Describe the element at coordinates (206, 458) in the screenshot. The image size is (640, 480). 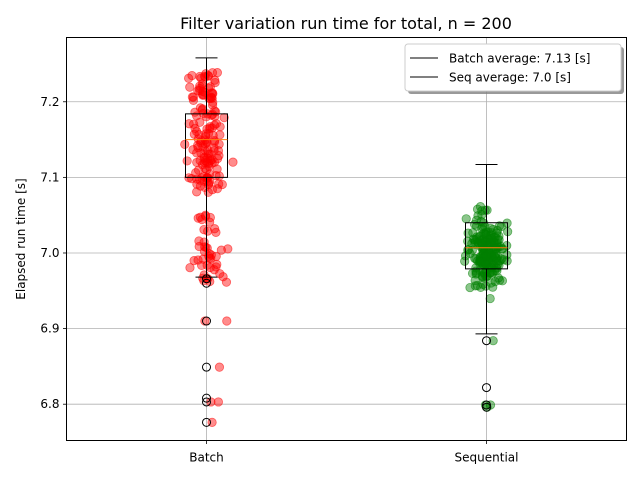
I see `x-tick-label: Batch` at that location.